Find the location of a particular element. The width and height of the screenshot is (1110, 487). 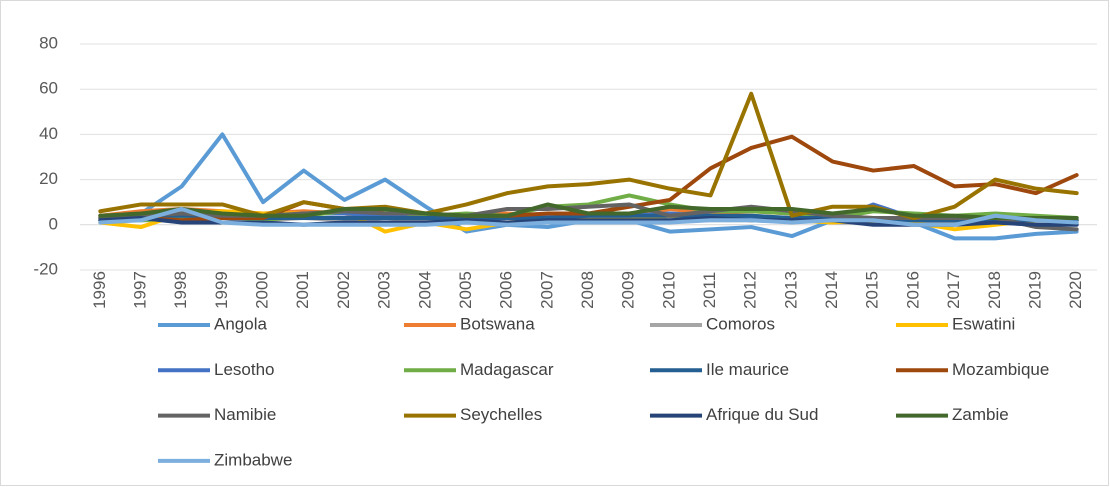

x-tick-label: 2013 is located at coordinates (790, 290).